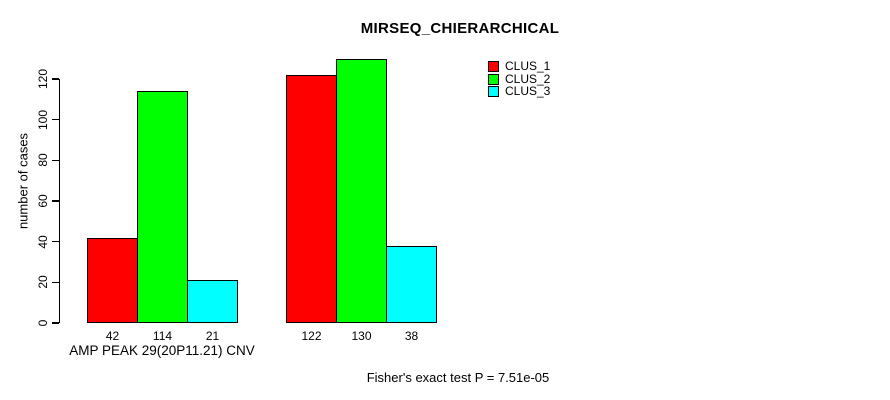 This screenshot has height=400, width=890. What do you see at coordinates (43, 323) in the screenshot?
I see `y-axis-tick-label: 0` at bounding box center [43, 323].